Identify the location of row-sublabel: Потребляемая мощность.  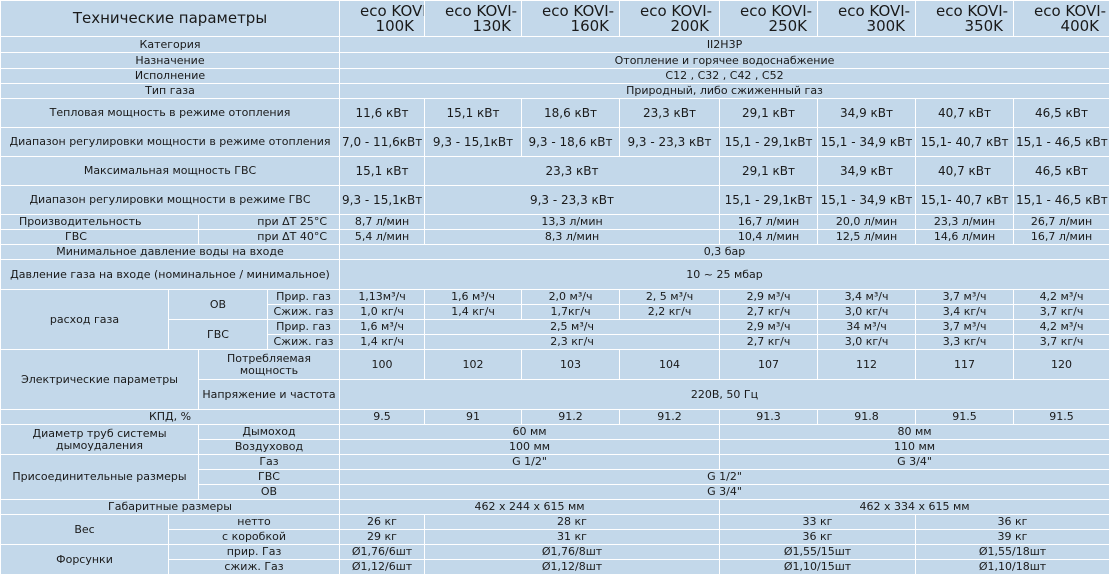
(269, 364).